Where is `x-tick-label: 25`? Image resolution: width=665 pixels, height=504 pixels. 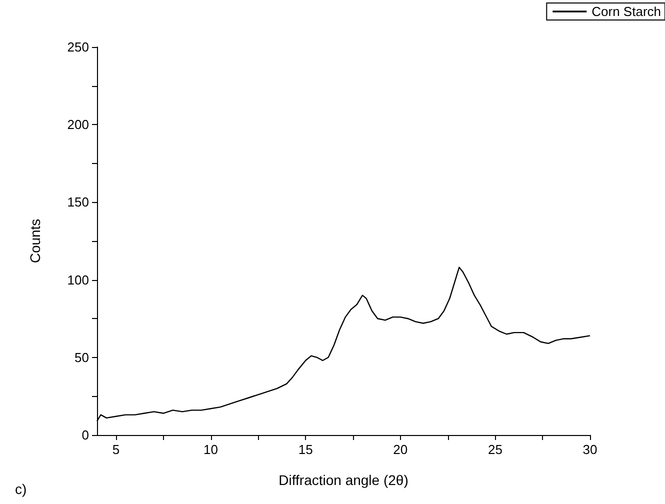
x-tick-label: 25 is located at coordinates (495, 449).